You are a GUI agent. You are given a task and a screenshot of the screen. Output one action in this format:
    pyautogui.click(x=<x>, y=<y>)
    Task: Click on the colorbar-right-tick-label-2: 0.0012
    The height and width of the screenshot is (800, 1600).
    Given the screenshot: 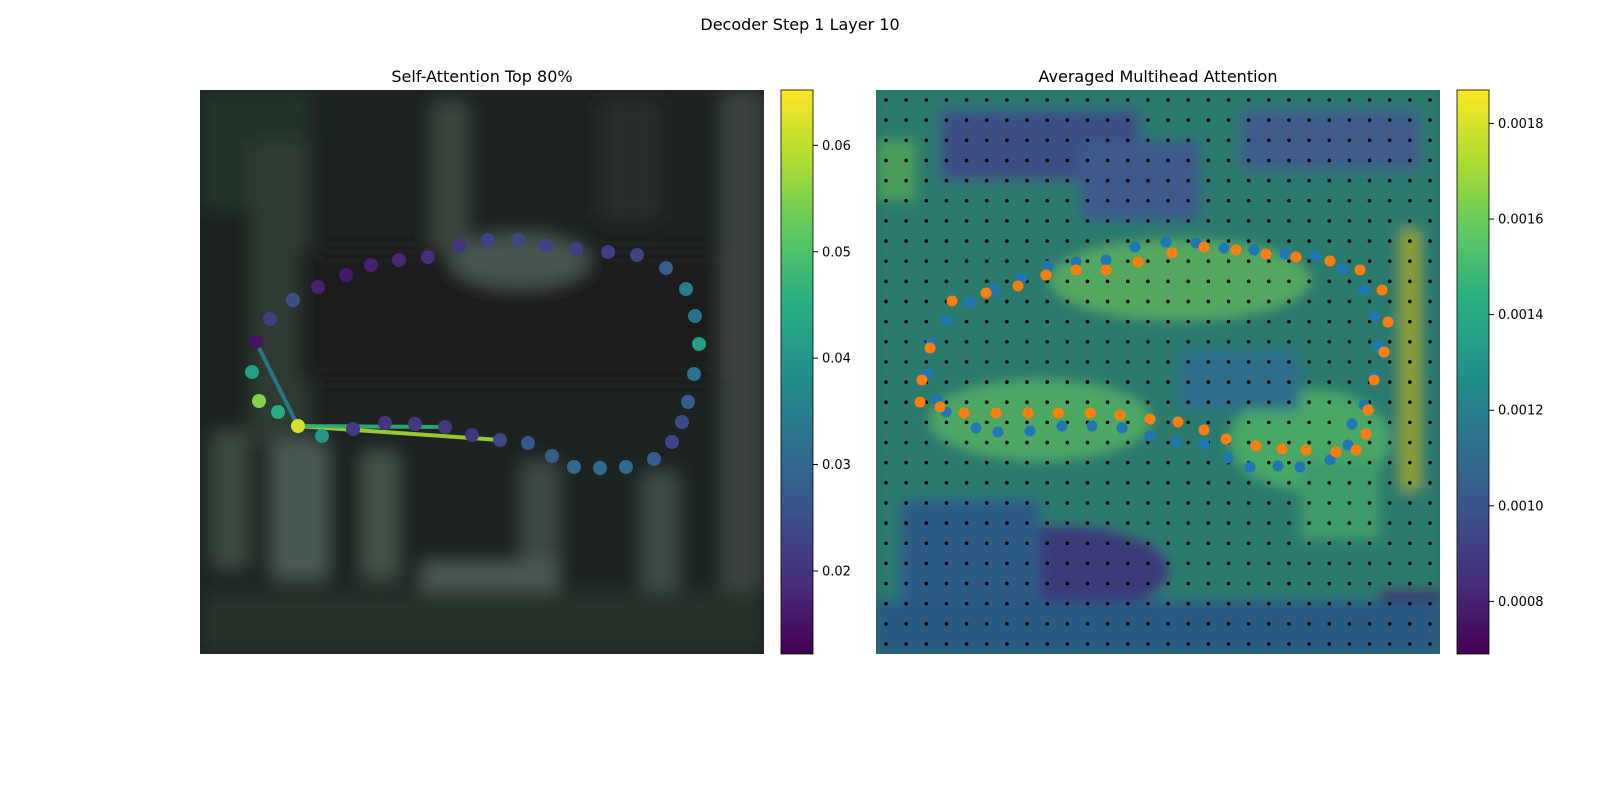 What is the action you would take?
    pyautogui.click(x=1521, y=411)
    